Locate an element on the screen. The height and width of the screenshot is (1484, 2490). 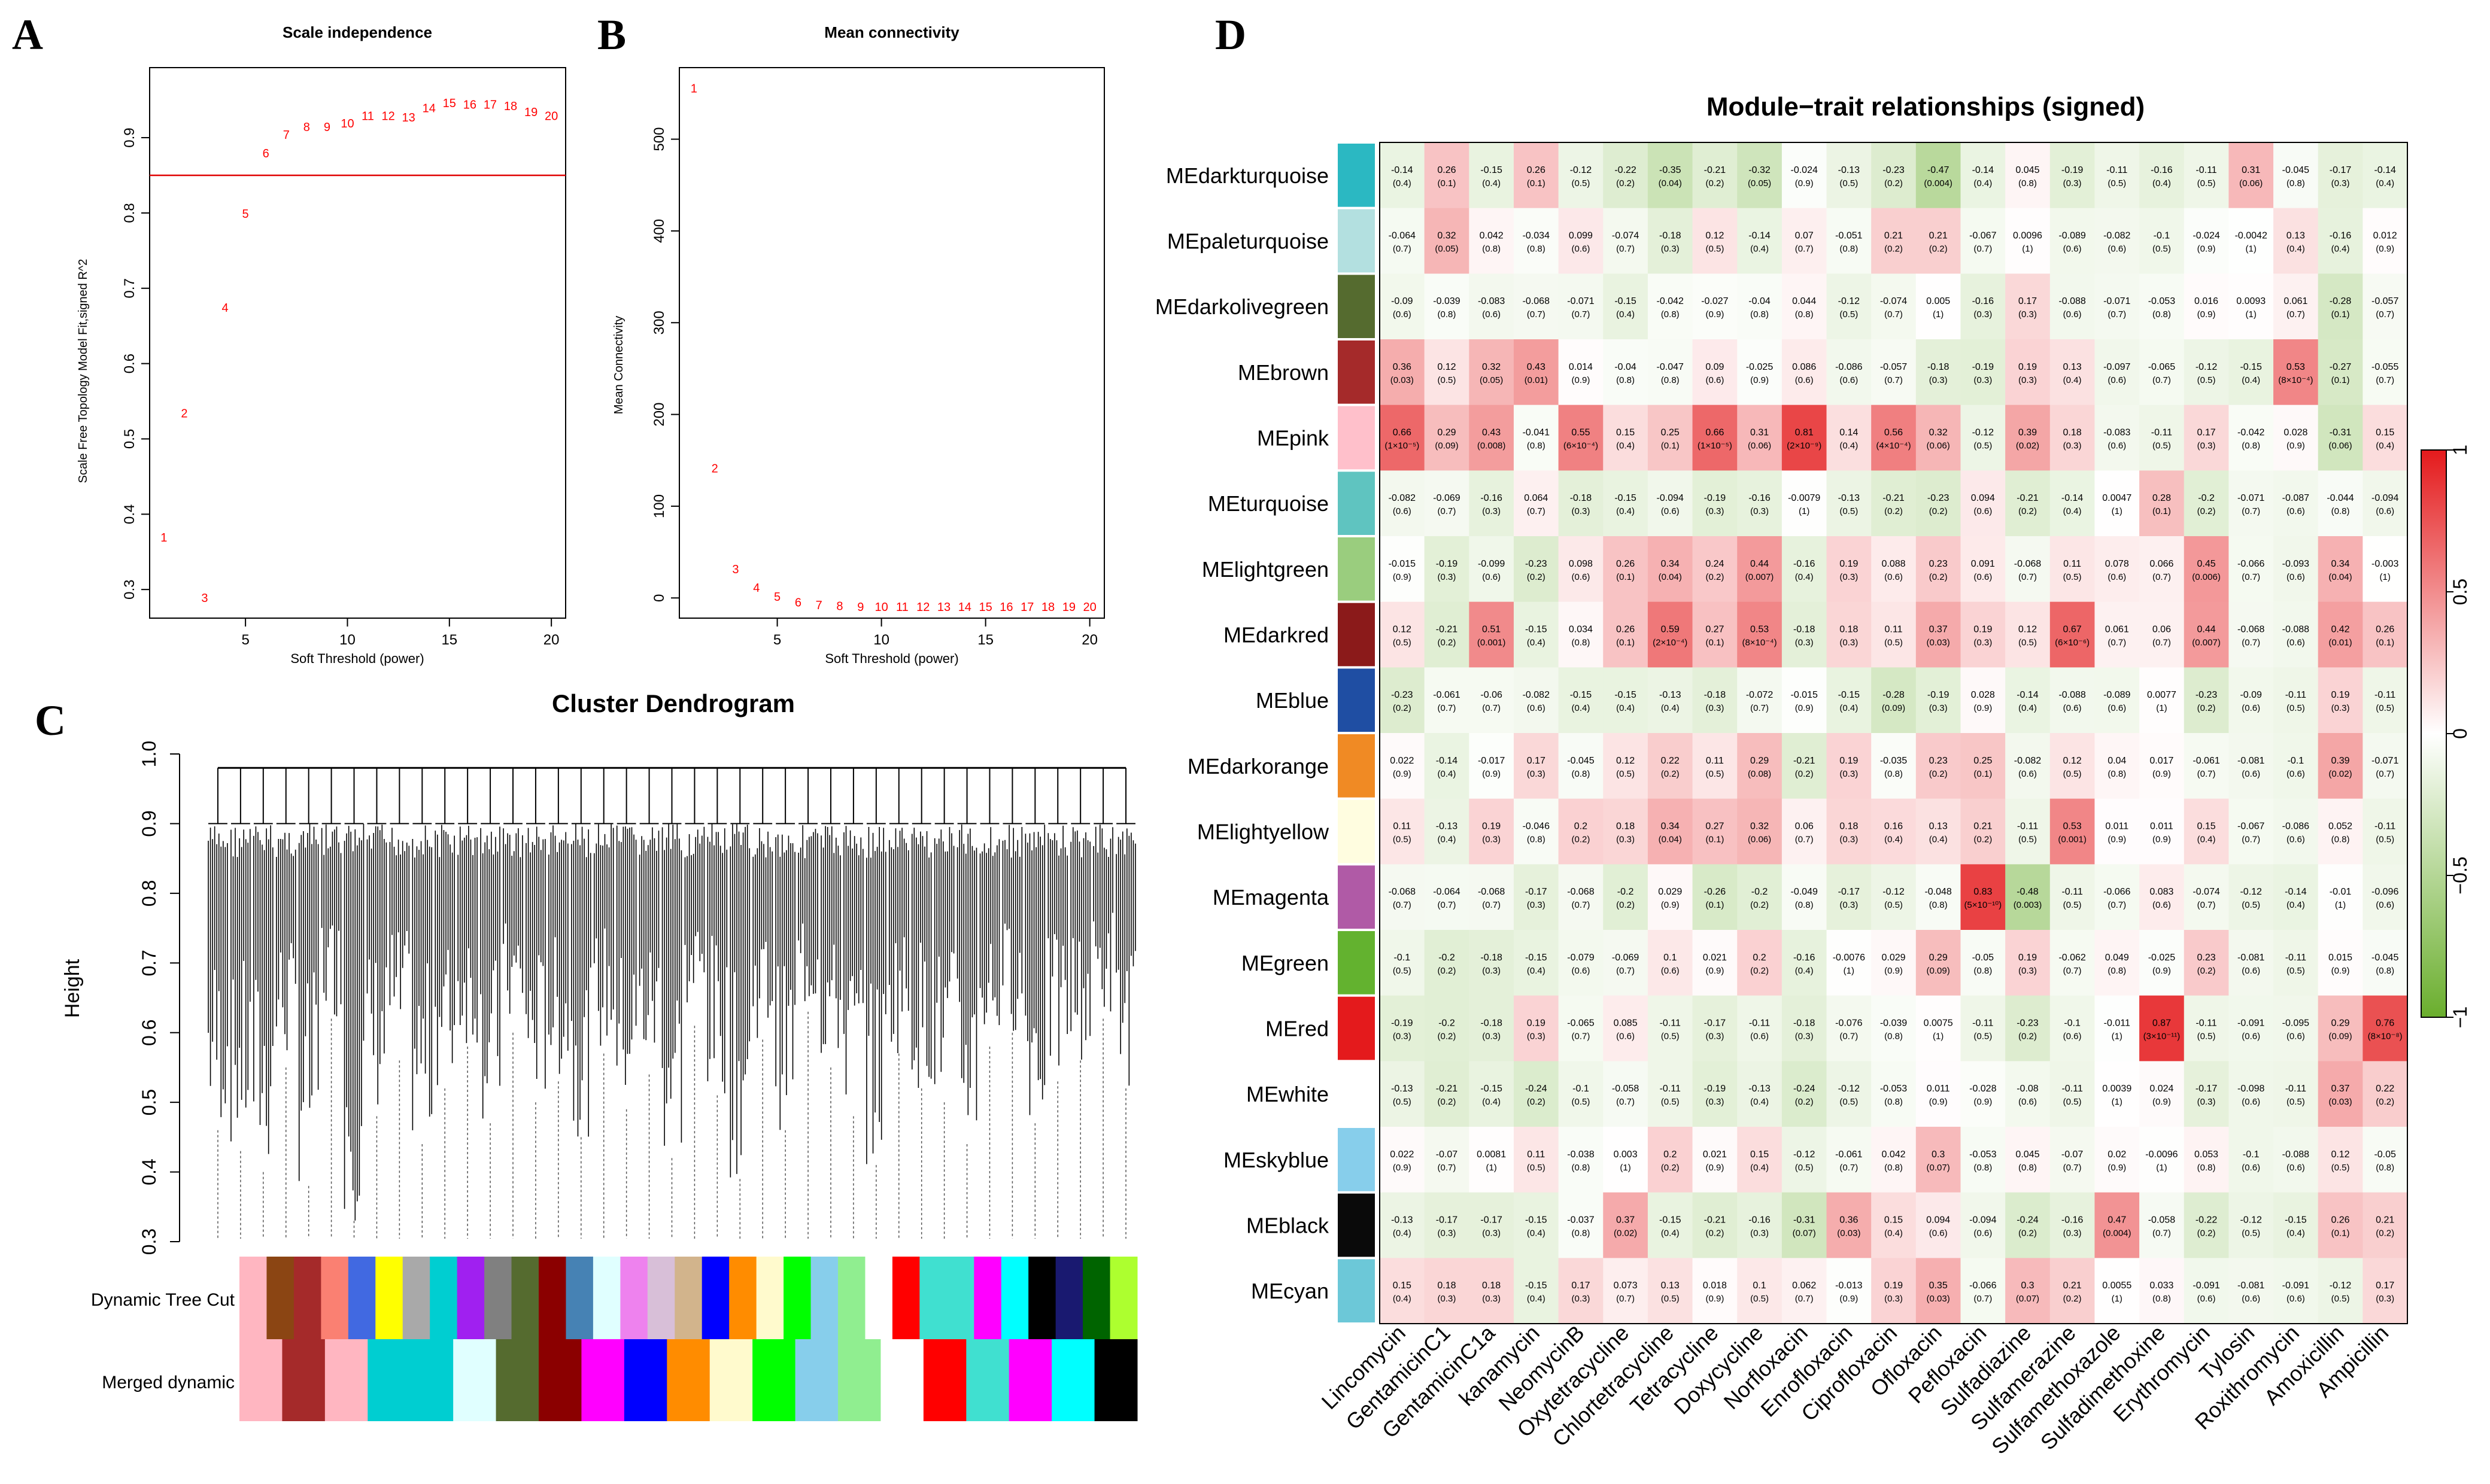
heatmap-cell-correlation: 0.0096 is located at coordinates (2027, 236).